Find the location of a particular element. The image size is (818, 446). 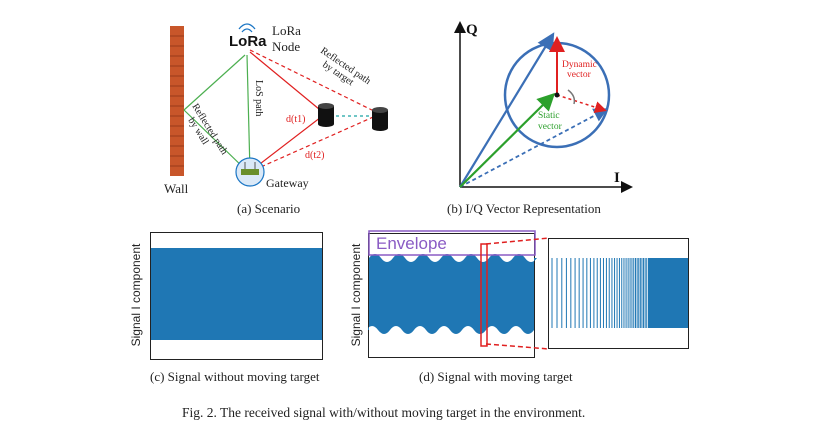

target-path-solid-out is located at coordinates (288, 142).